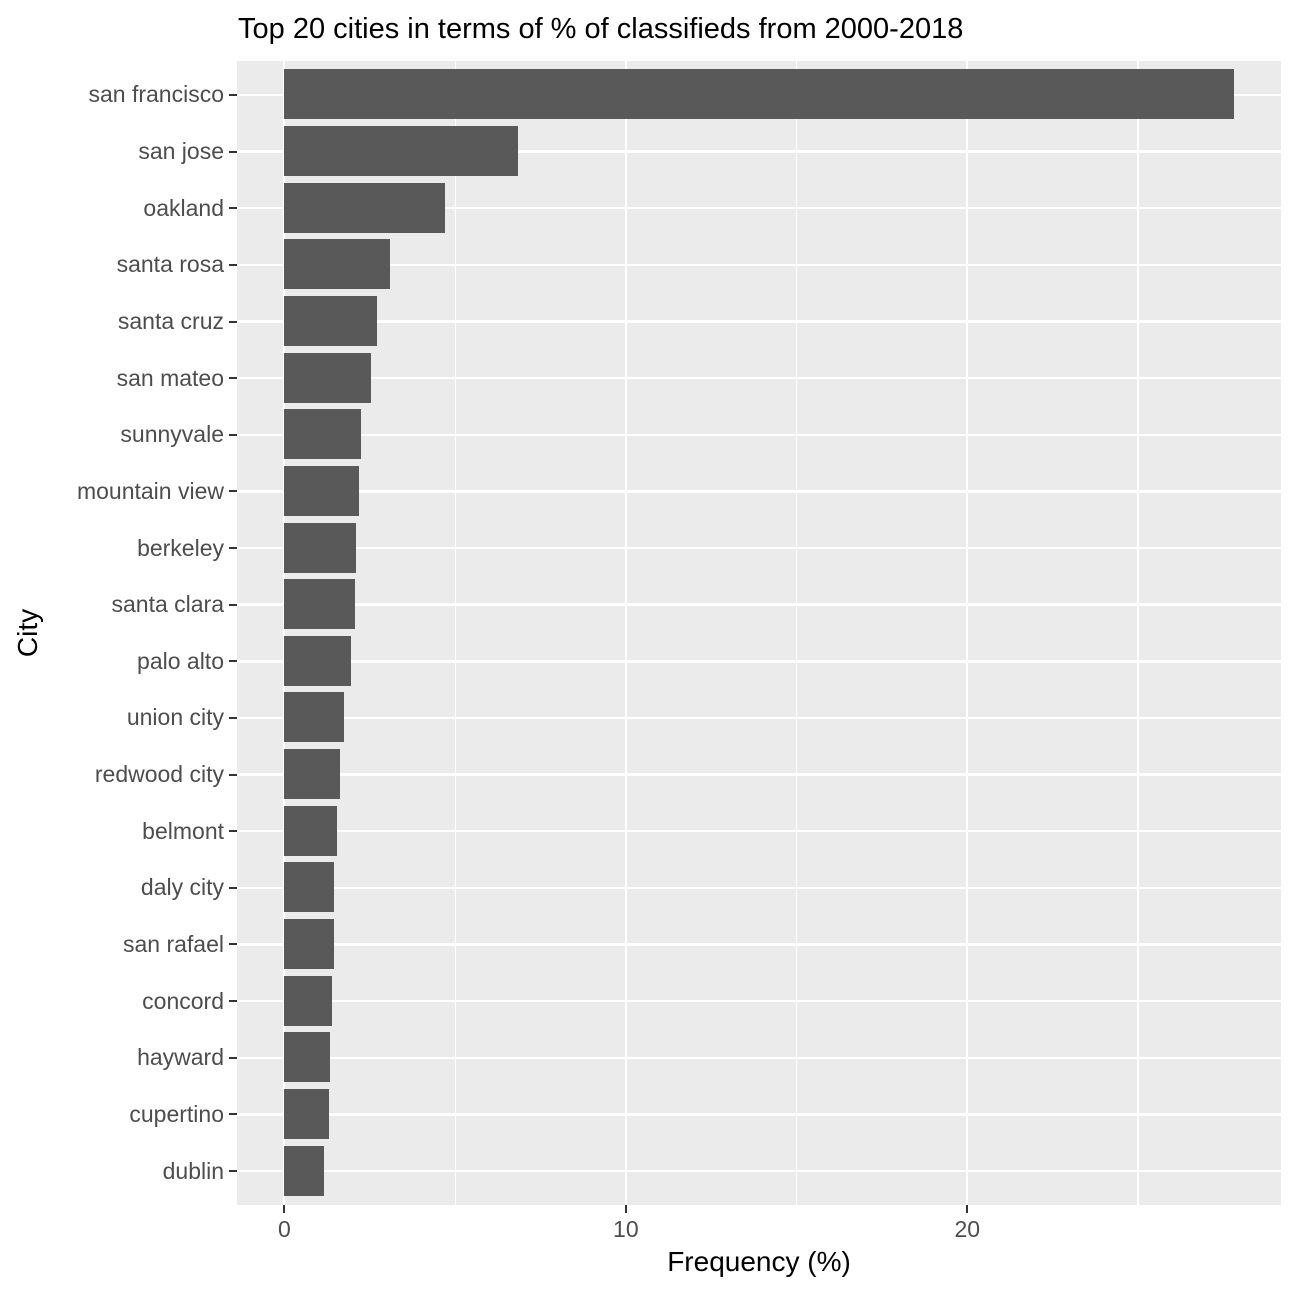  What do you see at coordinates (181, 151) in the screenshot?
I see `y-axis-tick-label: san jose` at bounding box center [181, 151].